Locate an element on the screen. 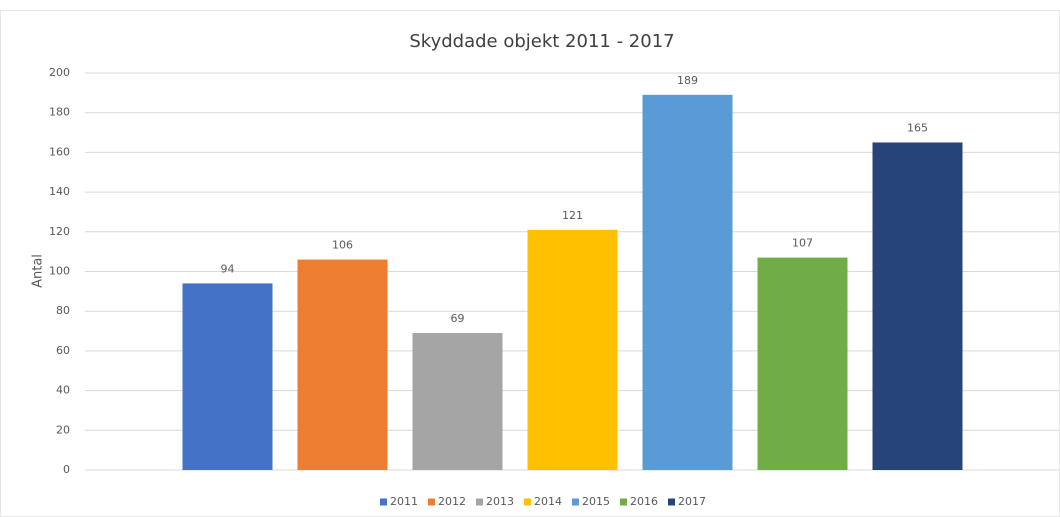  data-label: 107 is located at coordinates (802, 243).